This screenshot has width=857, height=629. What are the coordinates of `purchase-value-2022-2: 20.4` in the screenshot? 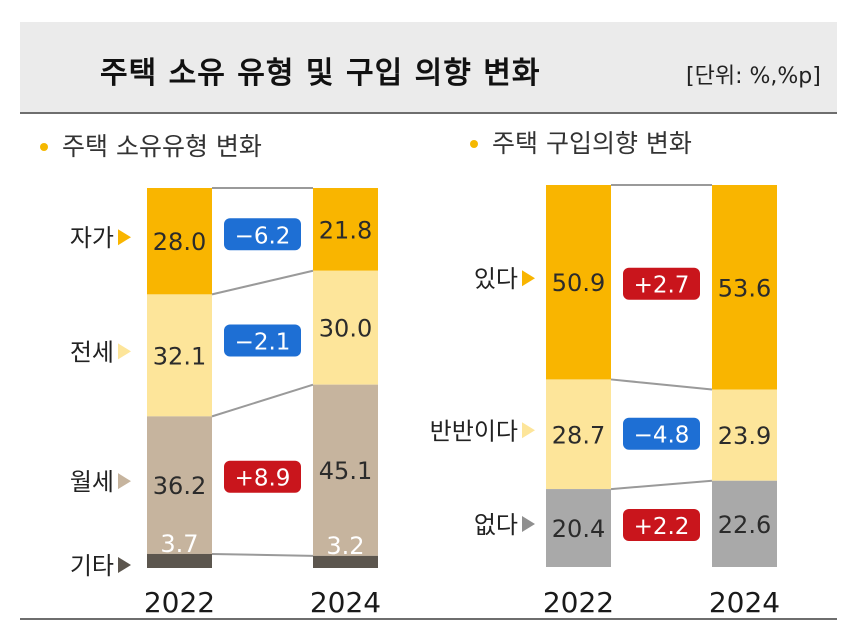 It's located at (578, 529).